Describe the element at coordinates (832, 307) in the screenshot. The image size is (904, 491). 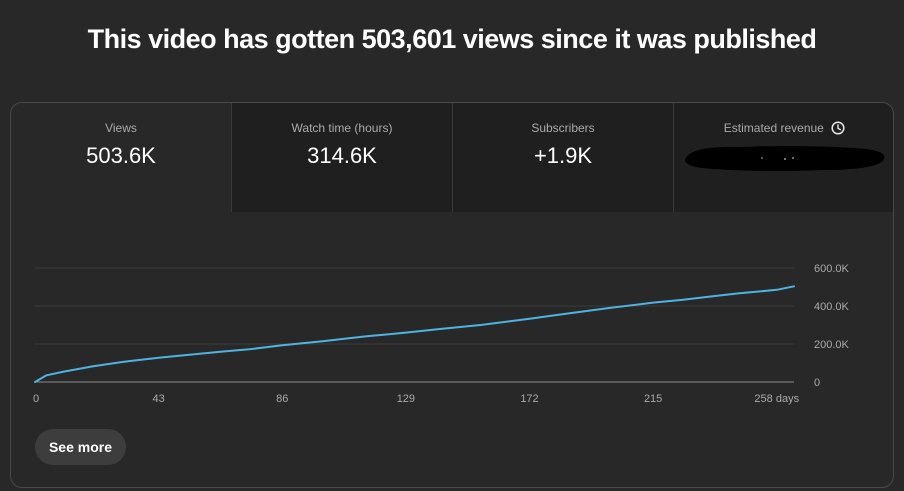
I see `y-tick-label: 400.0K` at that location.